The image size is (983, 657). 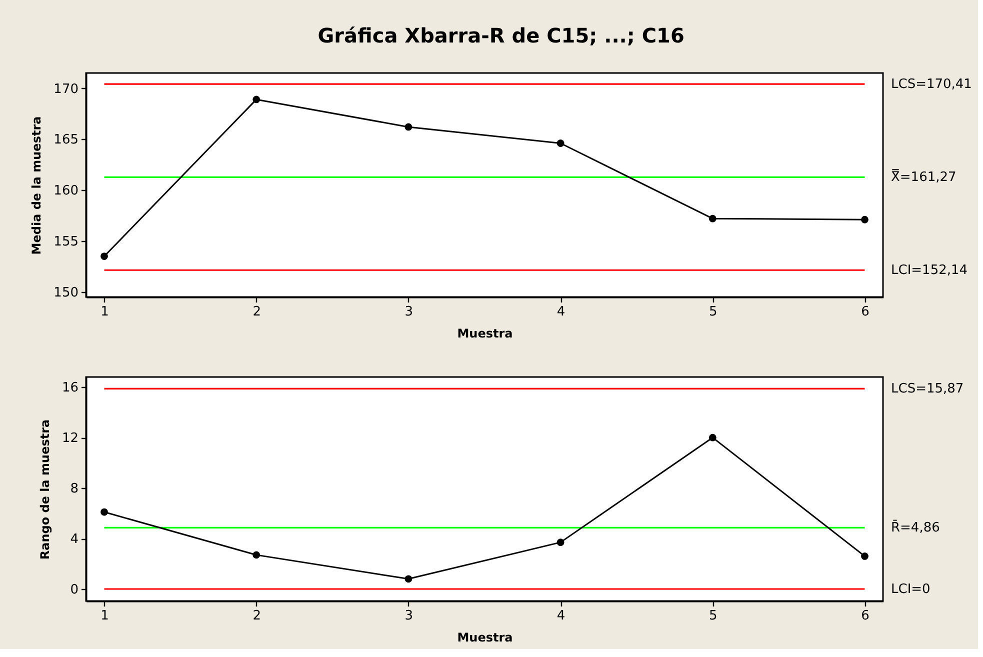 What do you see at coordinates (66, 140) in the screenshot?
I see `y-tick-label: 165` at bounding box center [66, 140].